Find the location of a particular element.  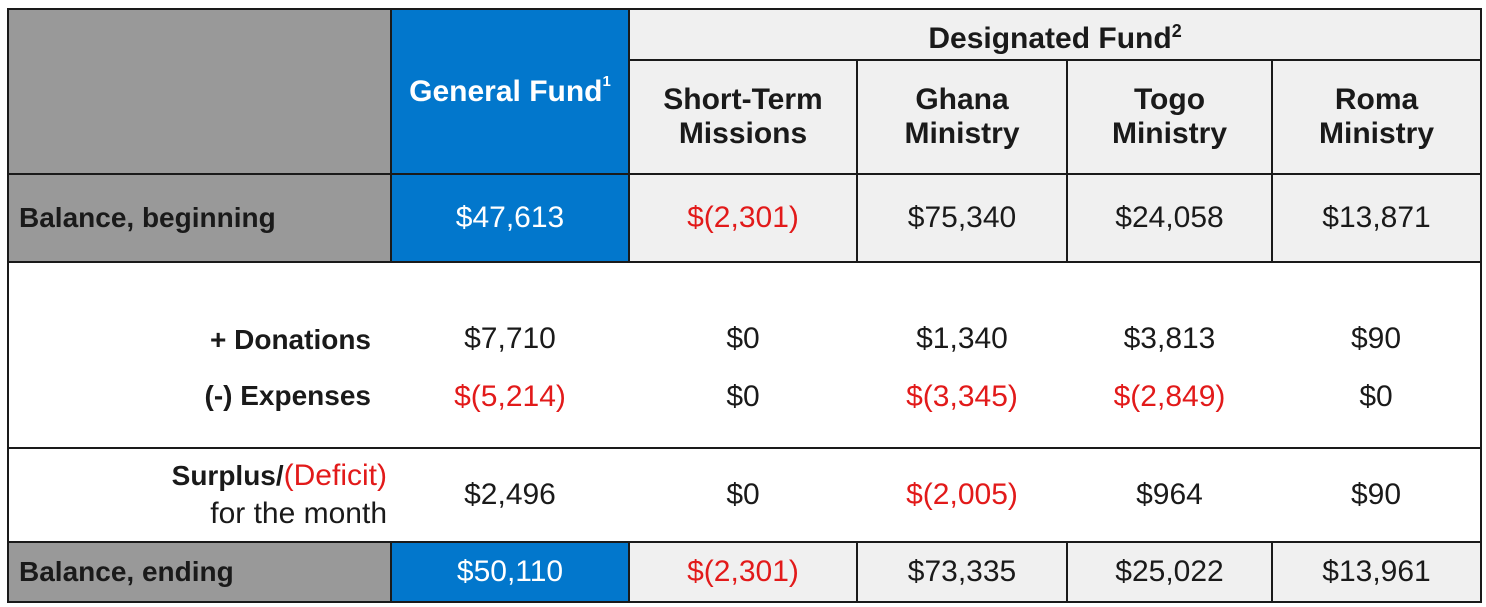

balance-ending-label: Balance, ending is located at coordinates (199, 572).